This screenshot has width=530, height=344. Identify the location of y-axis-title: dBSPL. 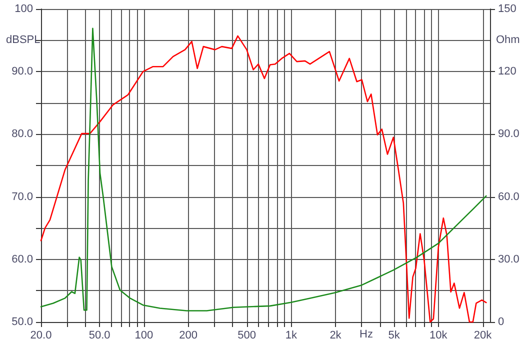
(23, 40).